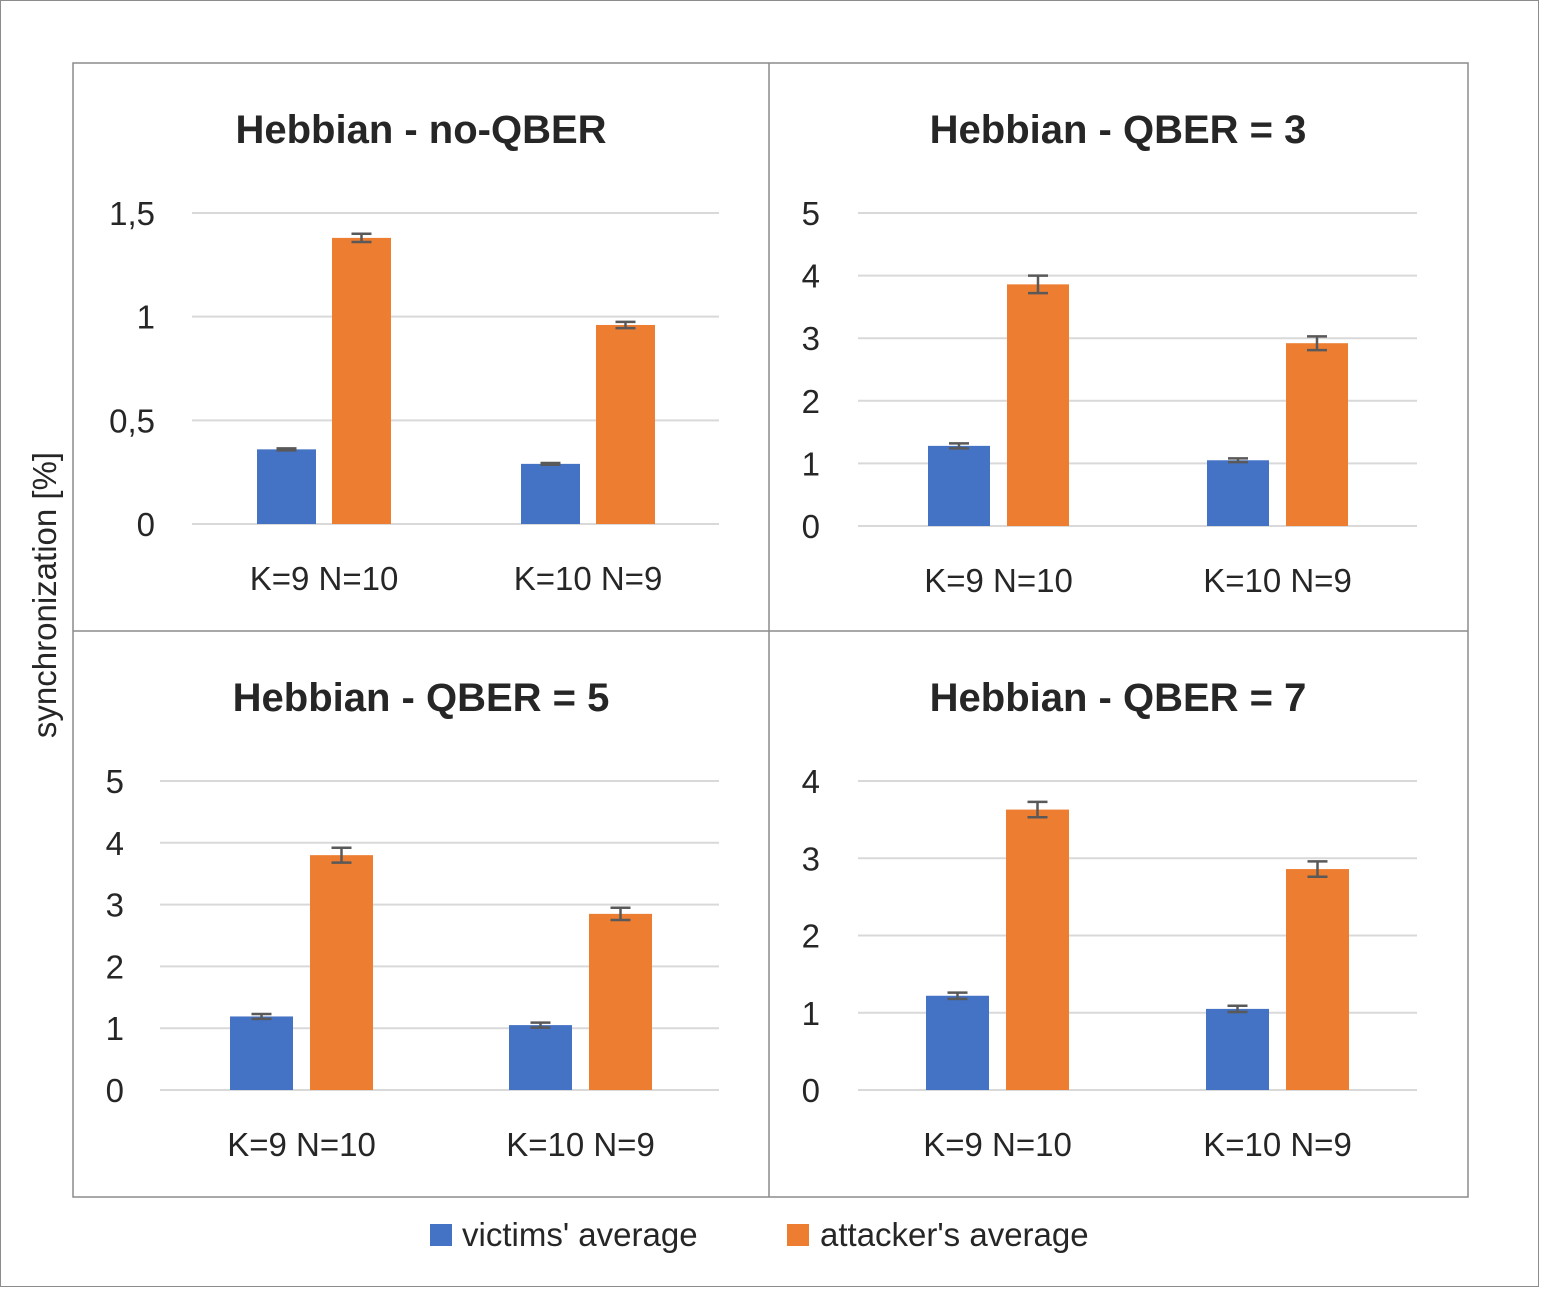 This screenshot has height=1289, width=1541. Describe the element at coordinates (421, 698) in the screenshot. I see `panel-title: Hebbian - QBER = 5` at that location.